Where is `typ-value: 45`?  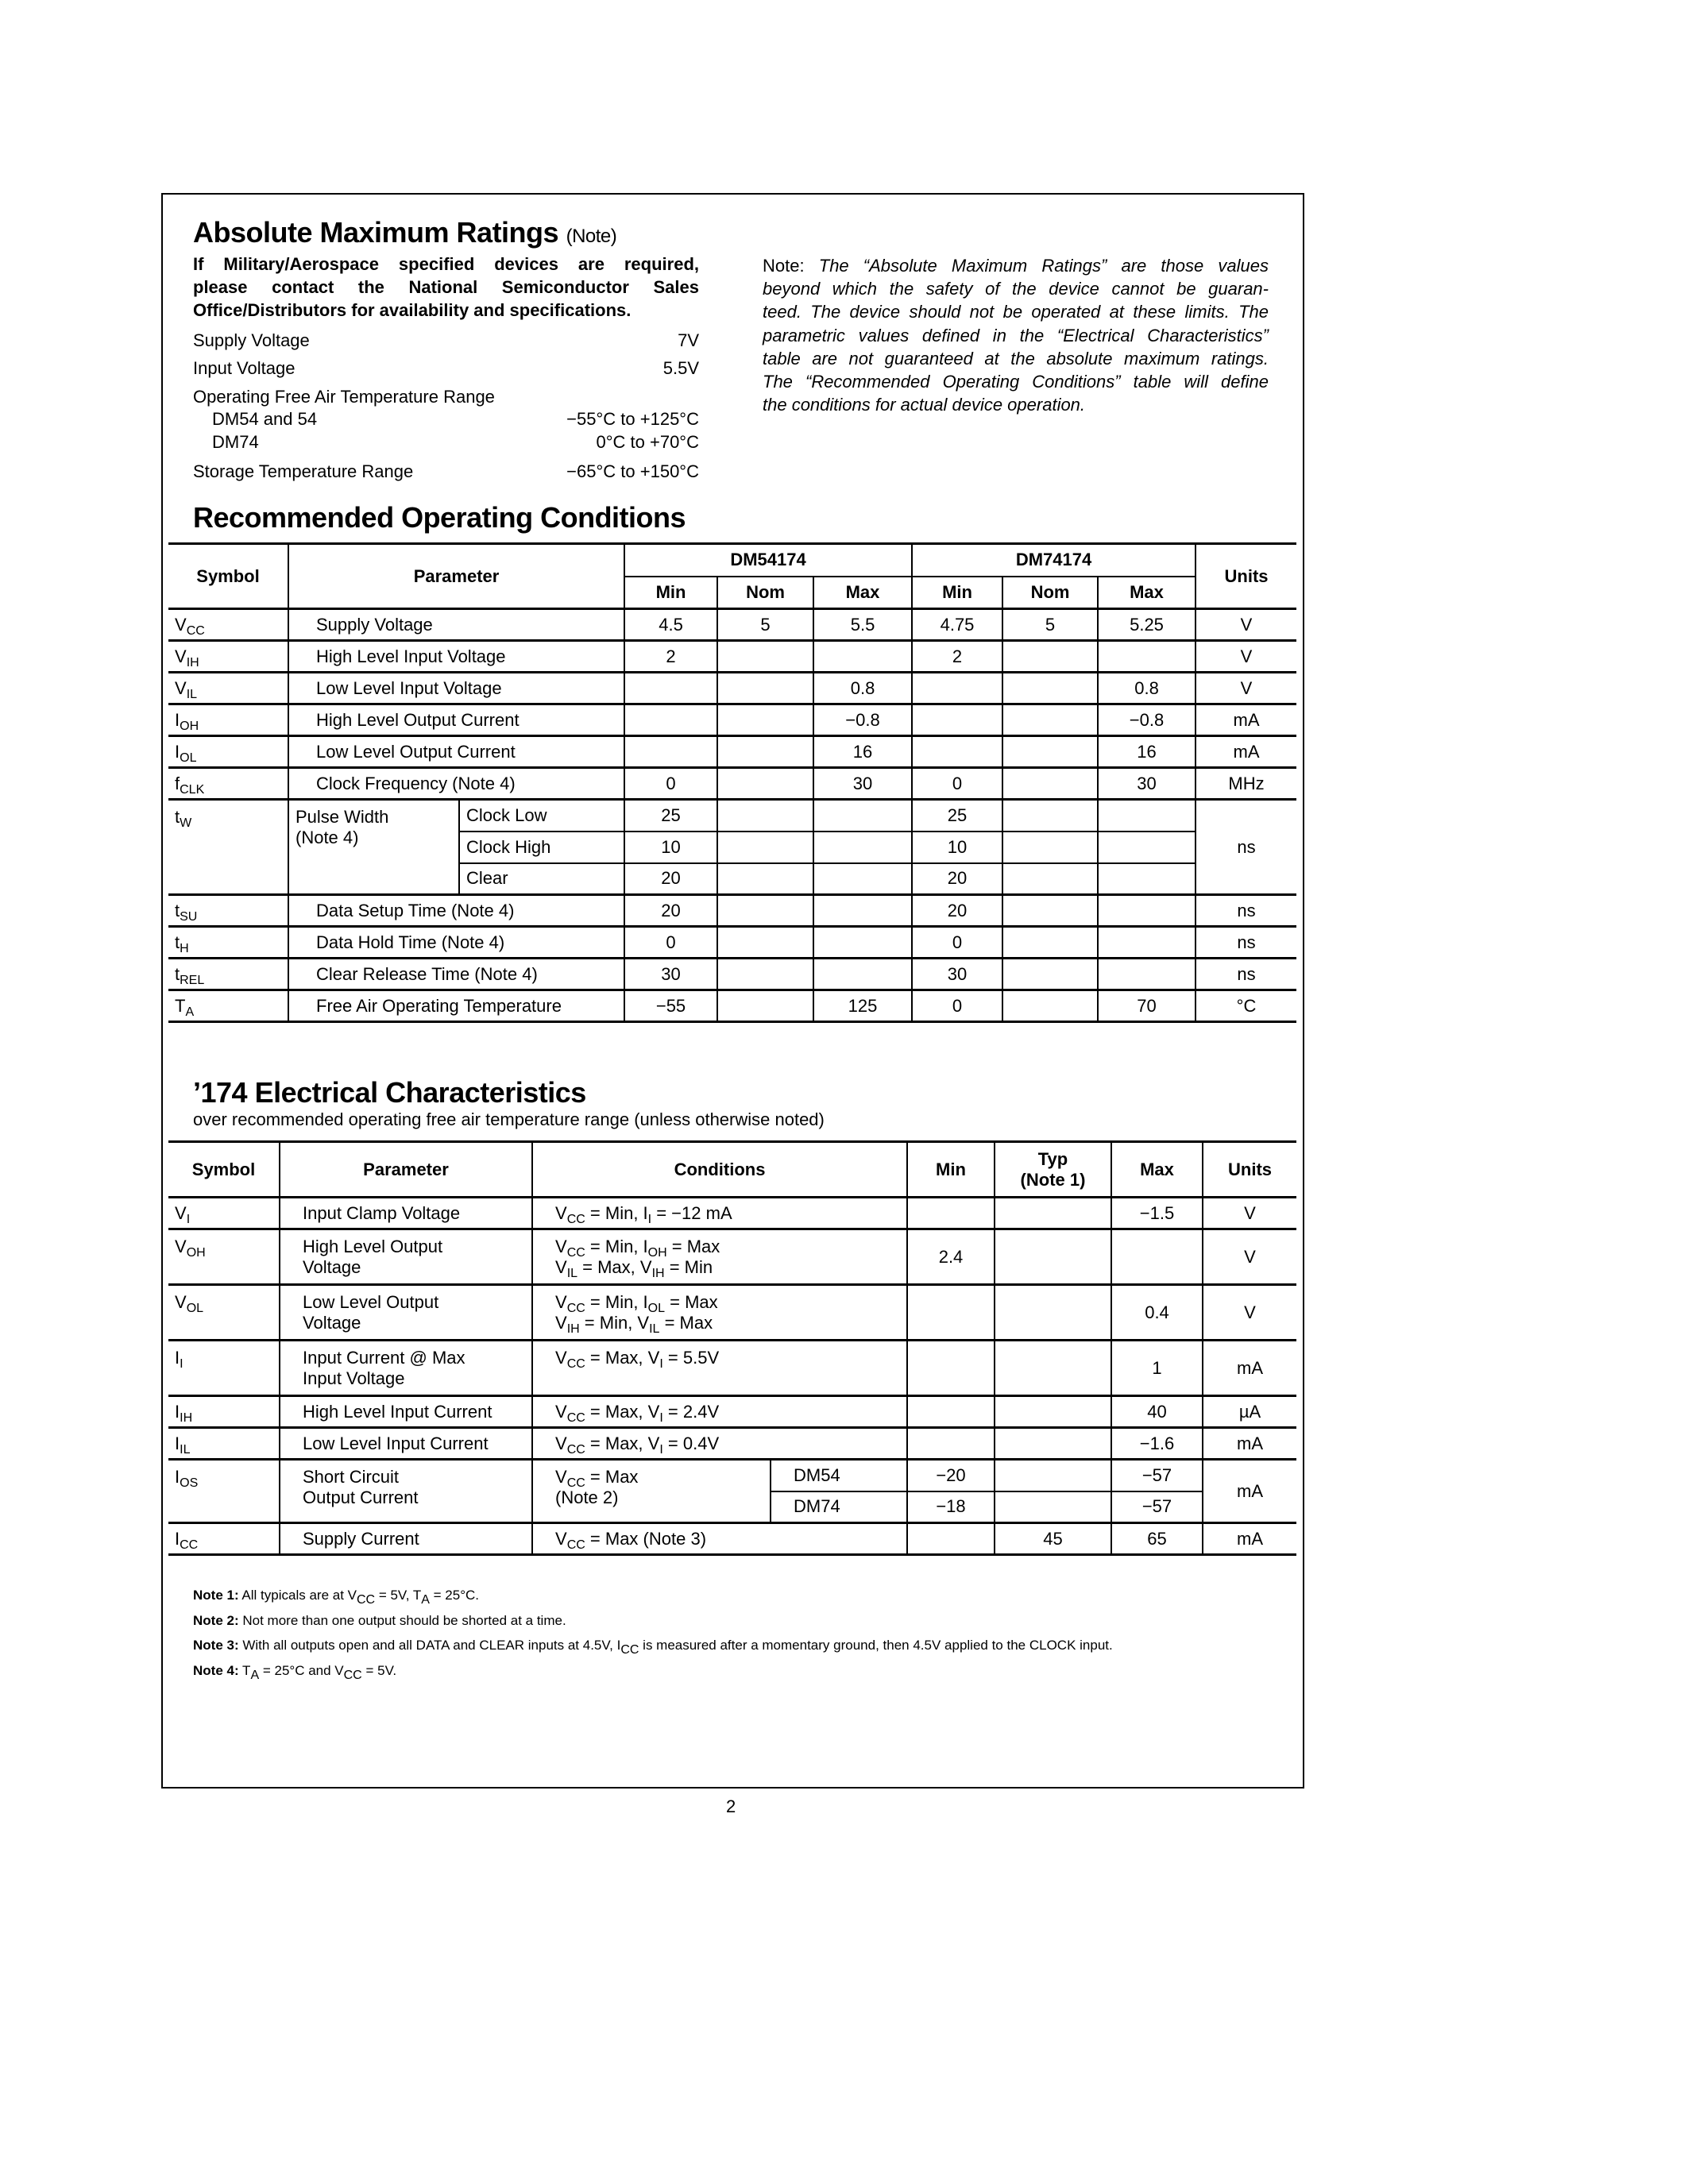
typ-value: 45 is located at coordinates (1053, 1539).